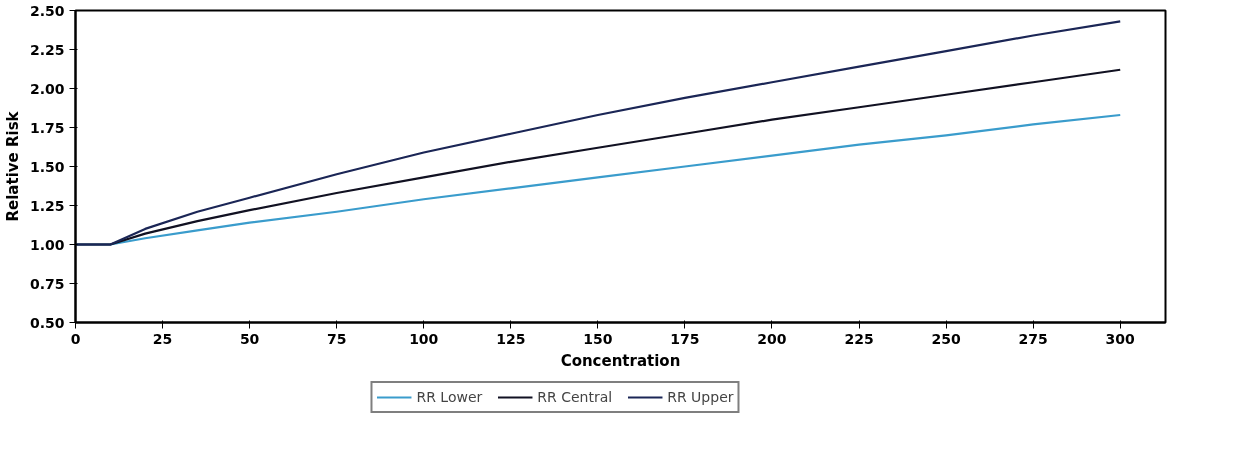  Describe the element at coordinates (511, 338) in the screenshot. I see `x-tick-label: 125` at that location.